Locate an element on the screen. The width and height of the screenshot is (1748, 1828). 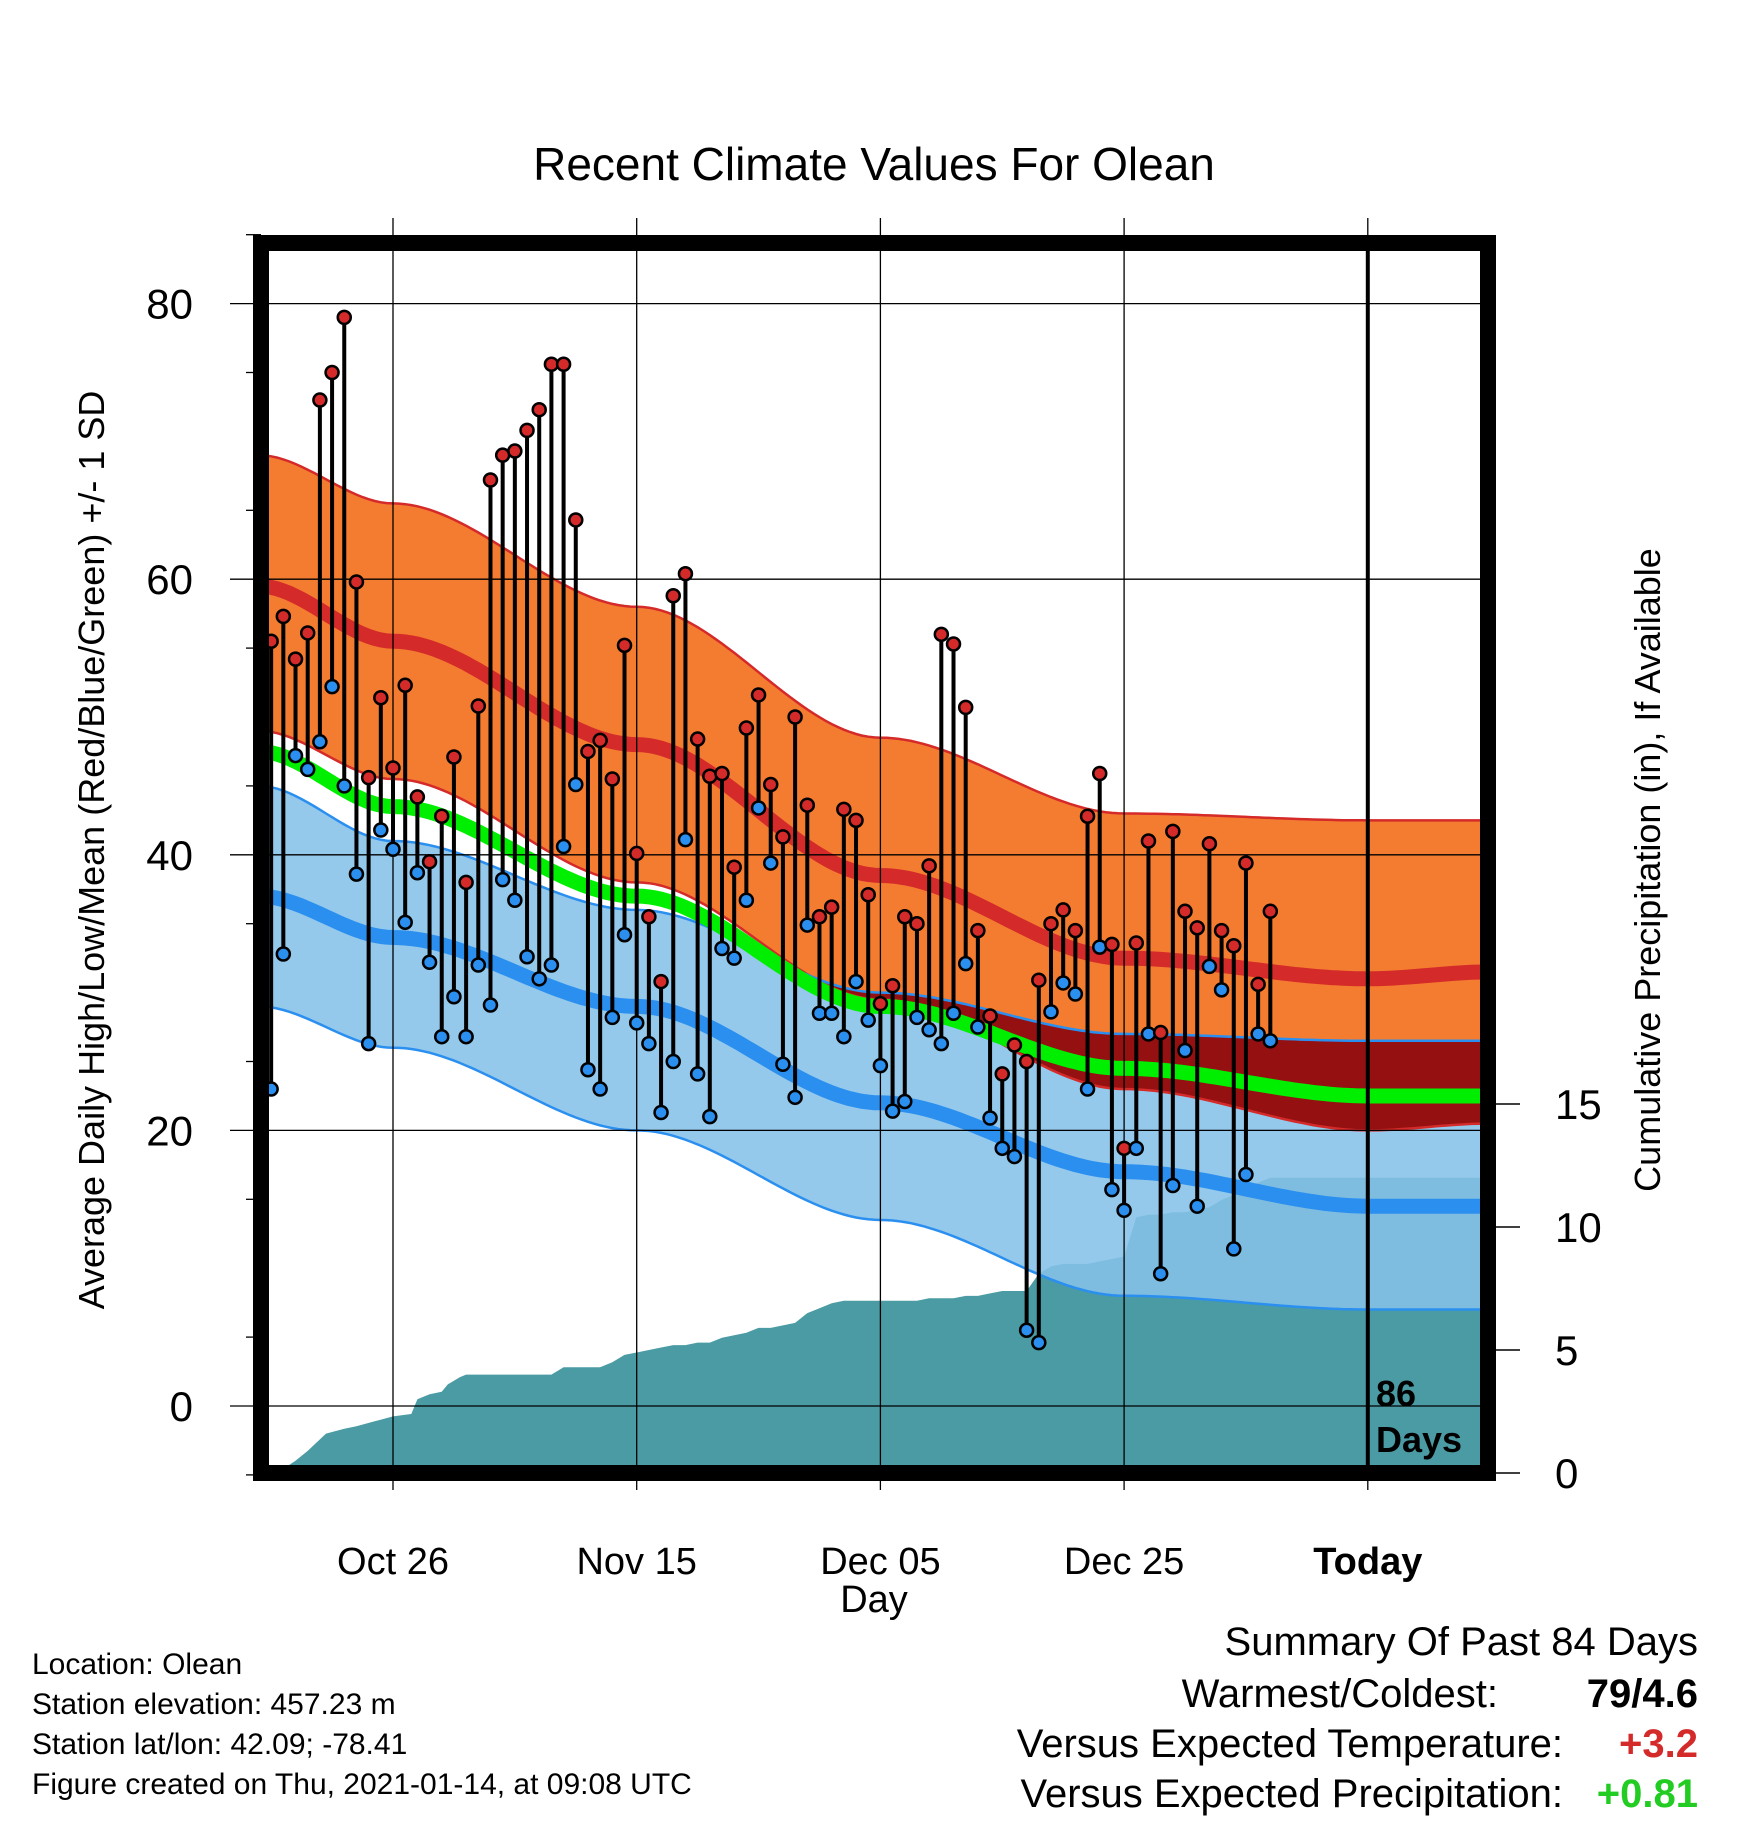
low-plus-sd-edge is located at coordinates (874, 913).